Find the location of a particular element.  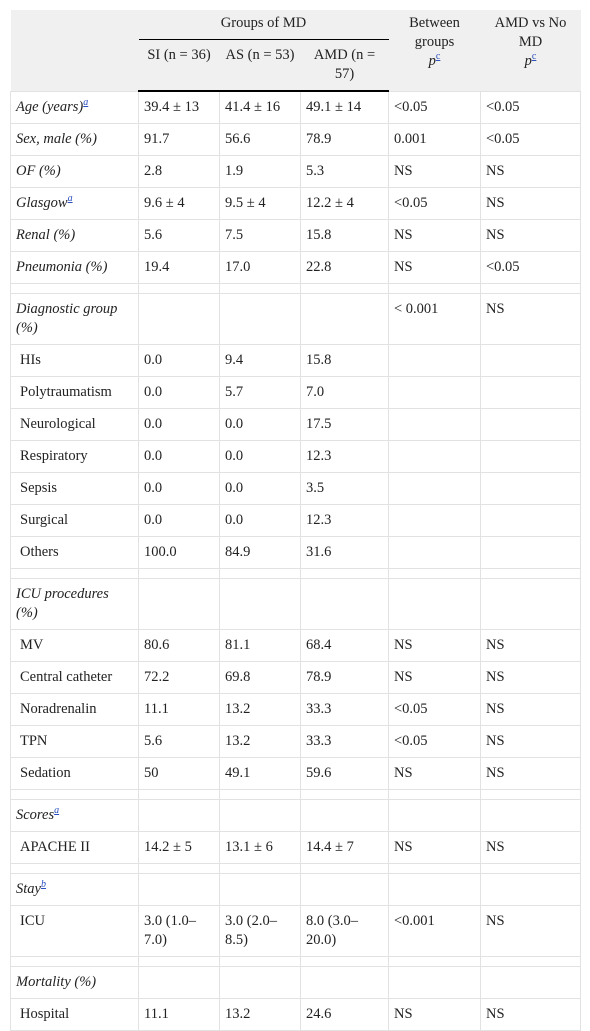

table-row: OF (%) 2.8 1.9 5.3 NS NS is located at coordinates (295, 171).